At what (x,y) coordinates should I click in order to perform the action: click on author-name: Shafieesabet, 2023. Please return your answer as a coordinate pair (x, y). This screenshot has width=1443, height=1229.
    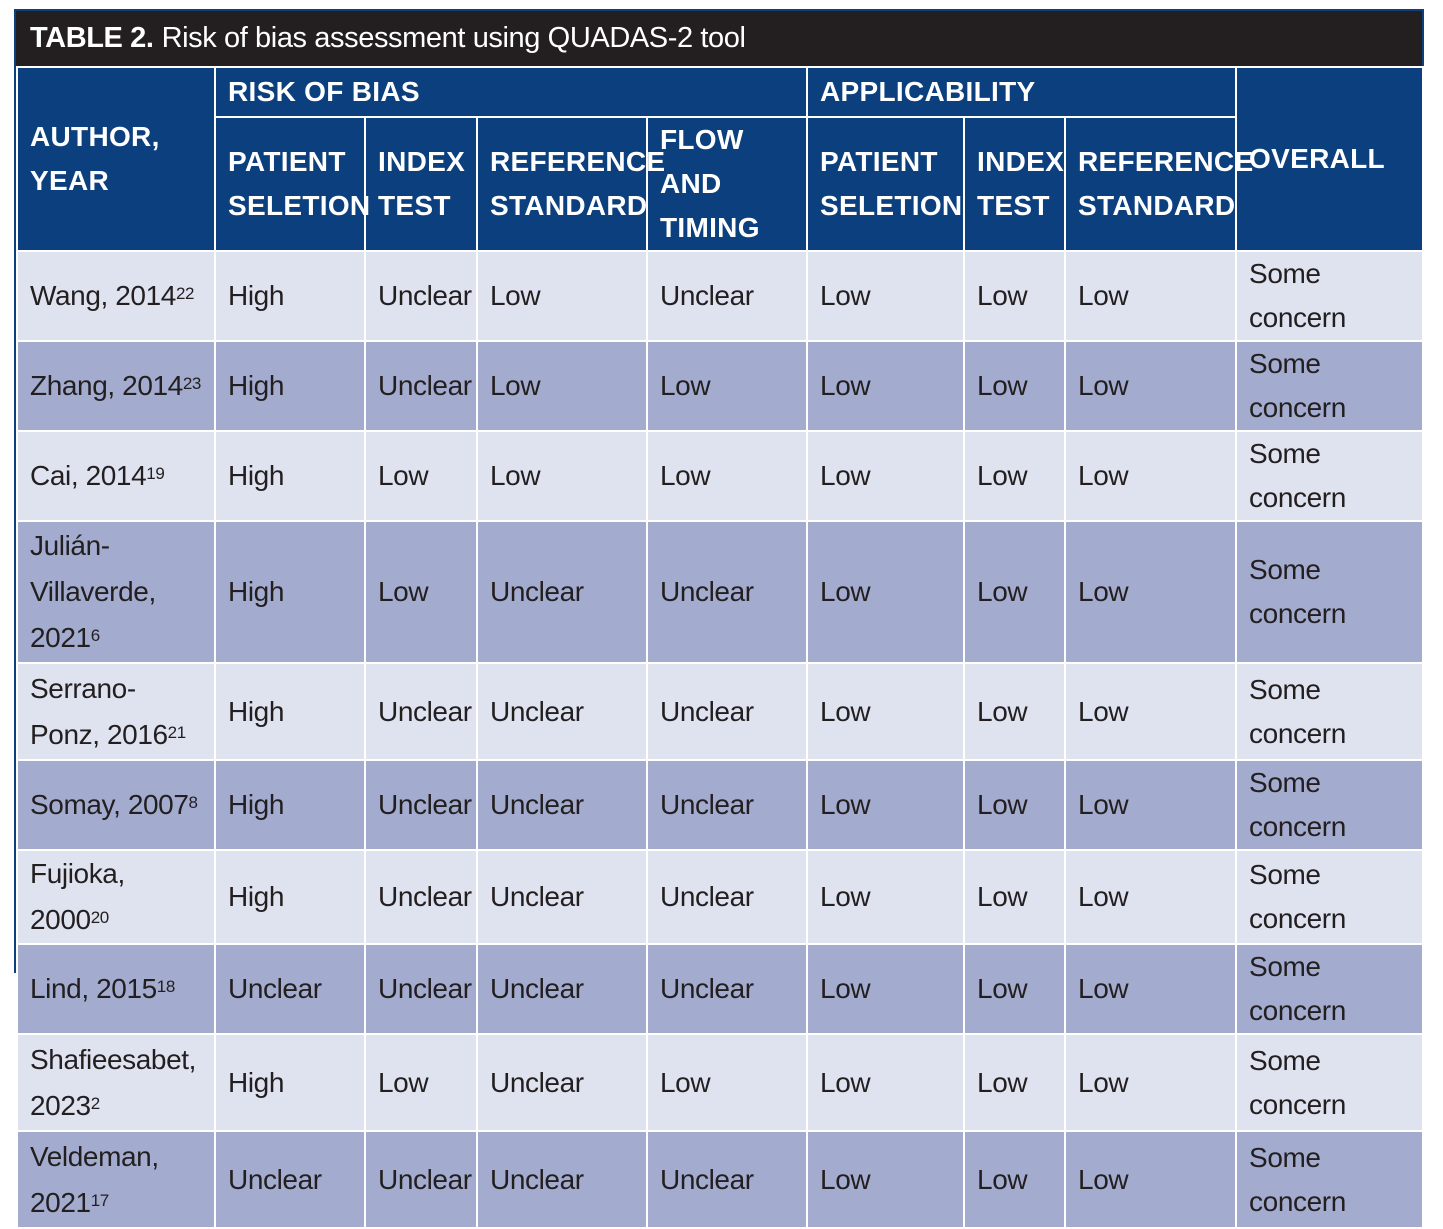
    Looking at the image, I should click on (113, 1082).